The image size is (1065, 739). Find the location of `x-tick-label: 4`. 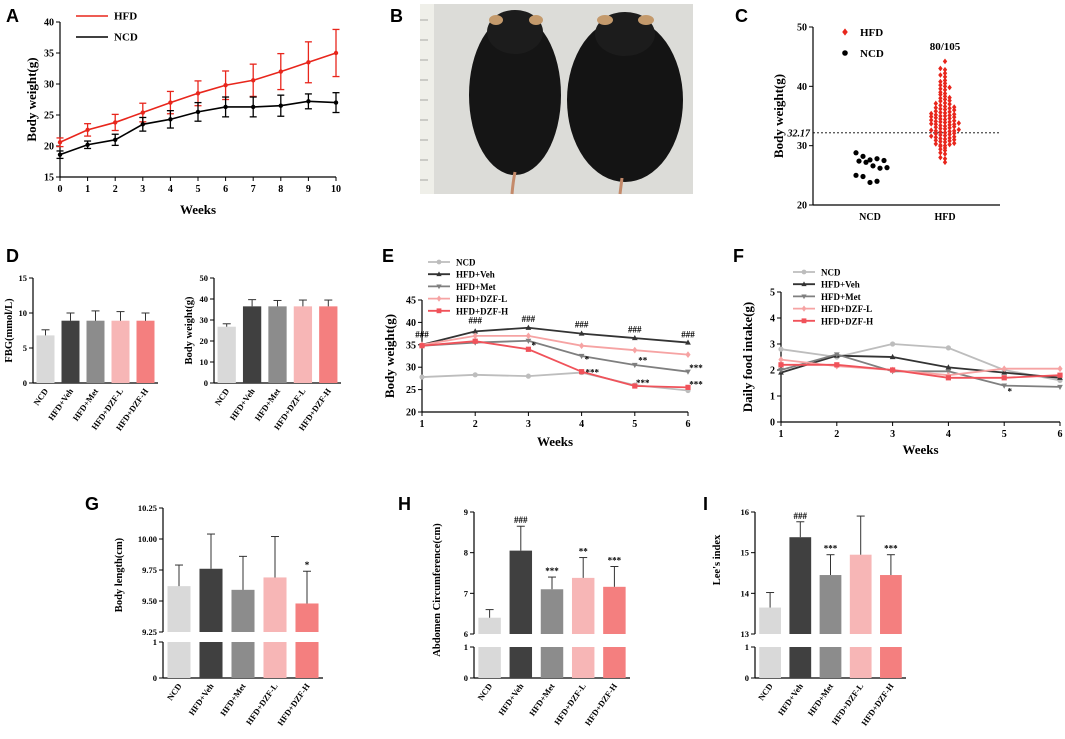

x-tick-label: 4 is located at coordinates (948, 434).